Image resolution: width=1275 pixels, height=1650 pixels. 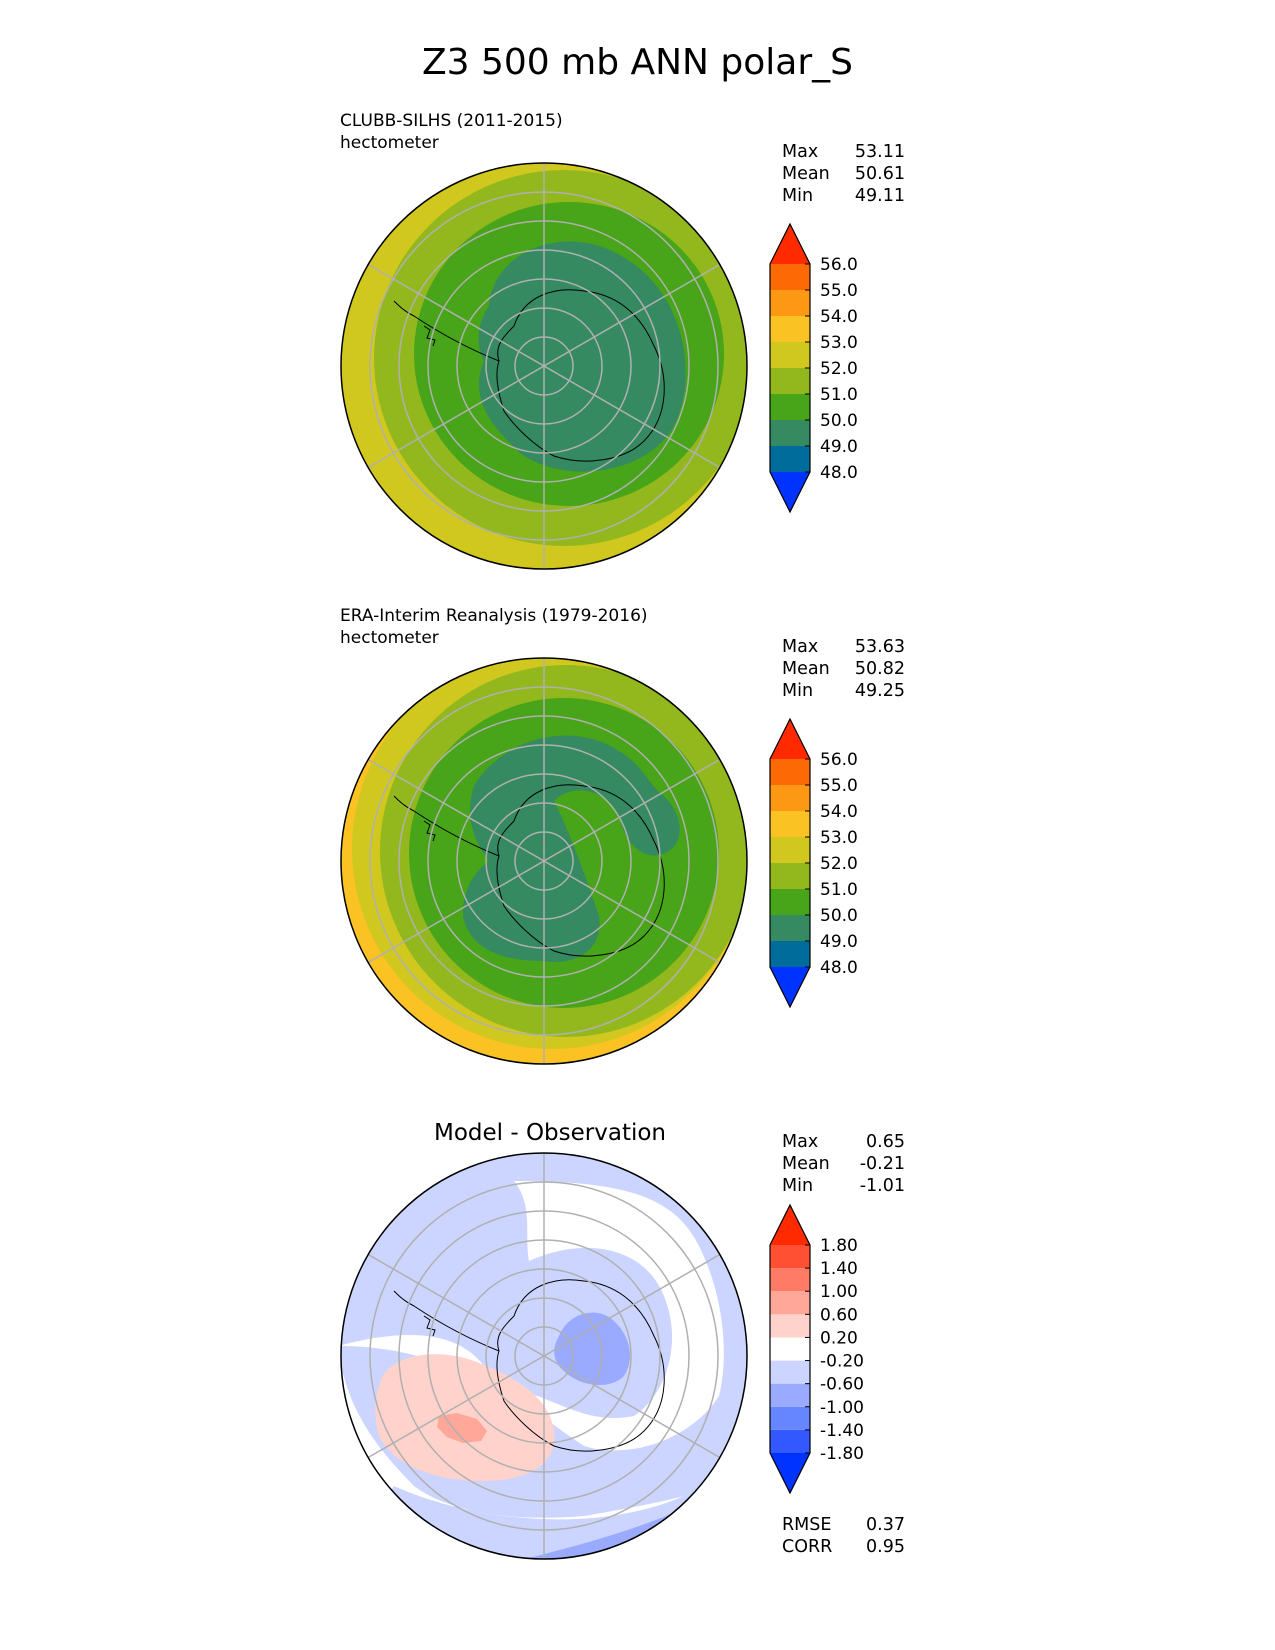 What do you see at coordinates (389, 143) in the screenshot?
I see `panel1-units: hectometer` at bounding box center [389, 143].